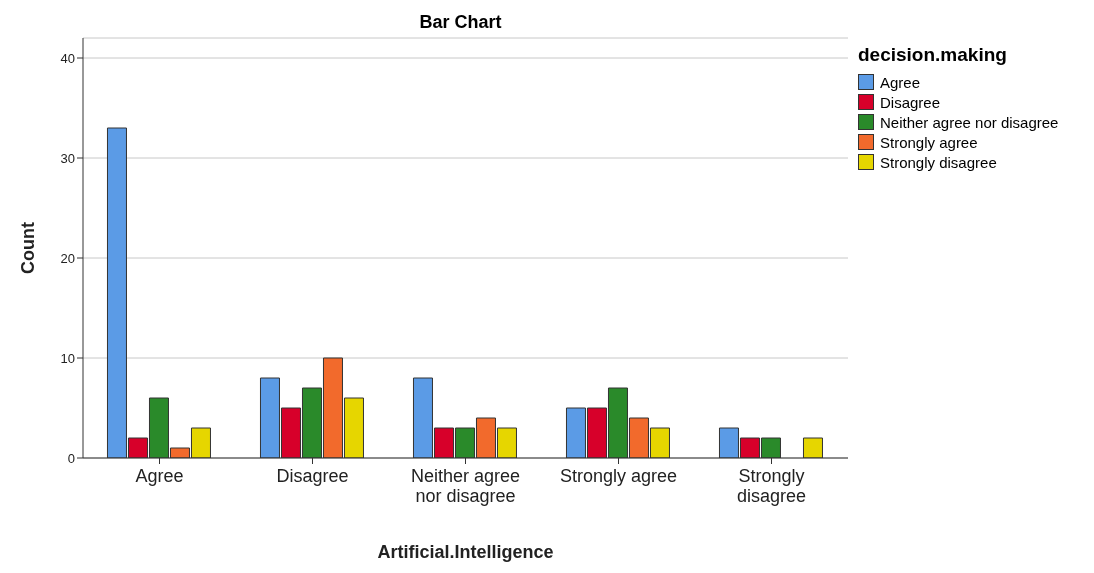  What do you see at coordinates (67, 358) in the screenshot?
I see `y-tick-label: 10` at bounding box center [67, 358].